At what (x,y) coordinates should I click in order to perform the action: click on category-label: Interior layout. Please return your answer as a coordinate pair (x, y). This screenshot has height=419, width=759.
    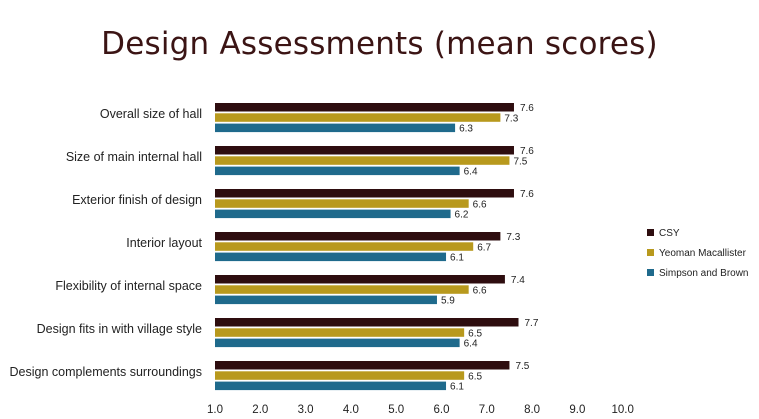
    Looking at the image, I should click on (164, 243).